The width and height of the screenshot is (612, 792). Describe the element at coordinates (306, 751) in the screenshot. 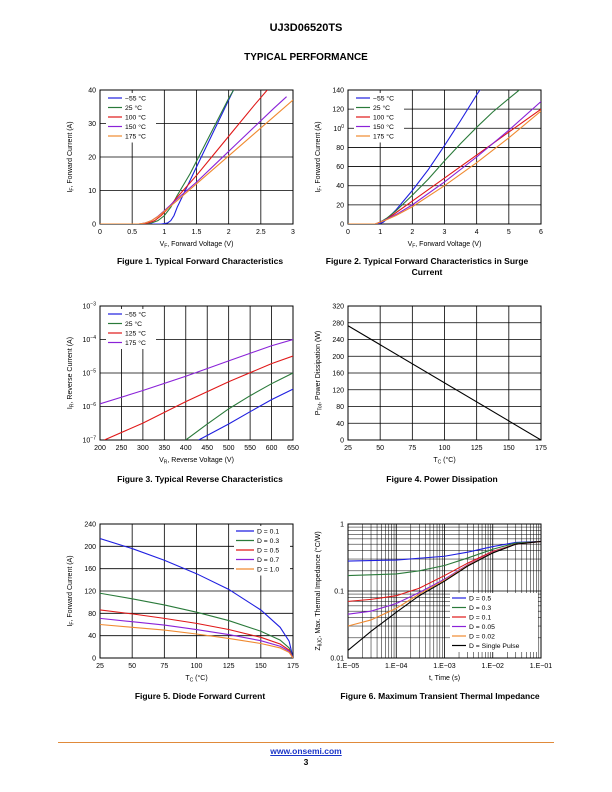

I see `footer-website-link: www.onsemi.com` at that location.